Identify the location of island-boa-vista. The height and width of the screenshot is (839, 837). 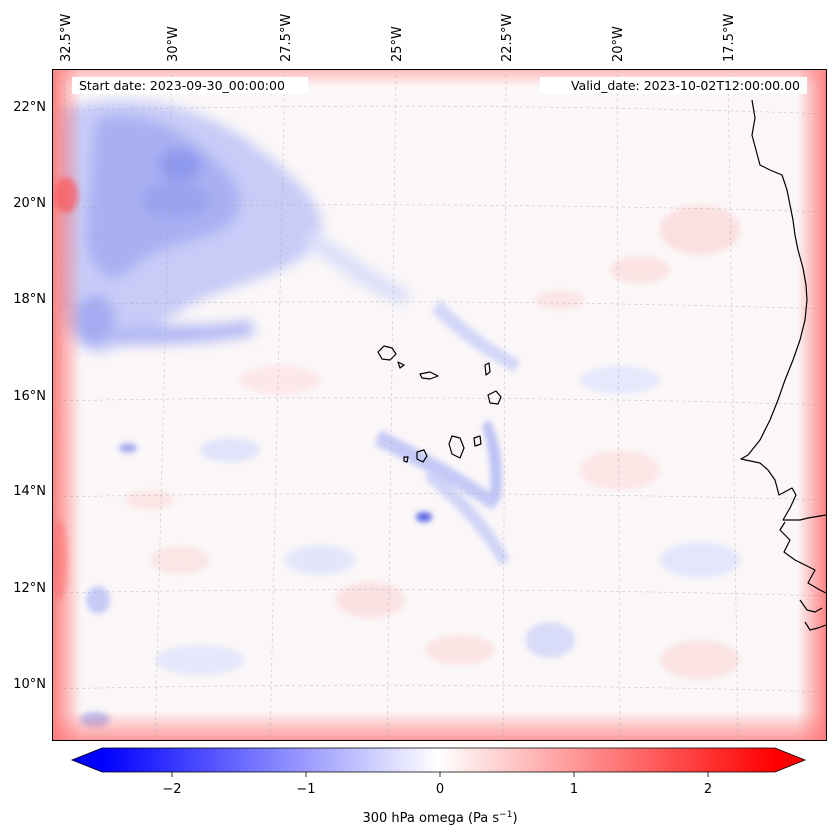
(494, 397).